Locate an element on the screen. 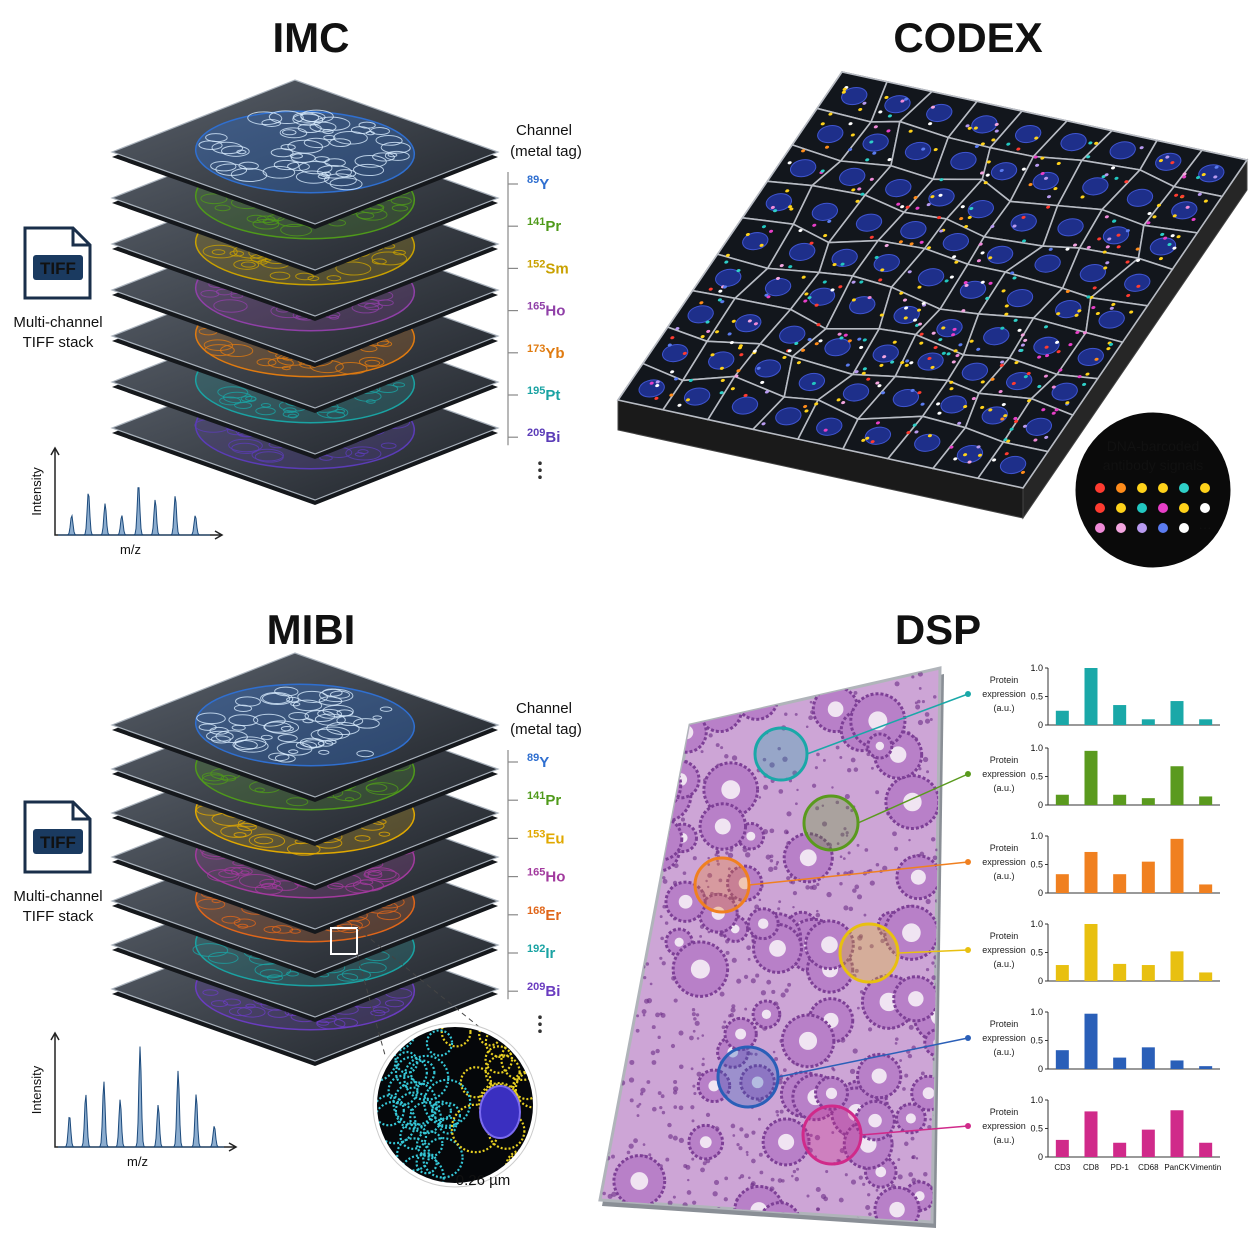 This screenshot has height=1254, width=1254. roi is located at coordinates (748, 1077).